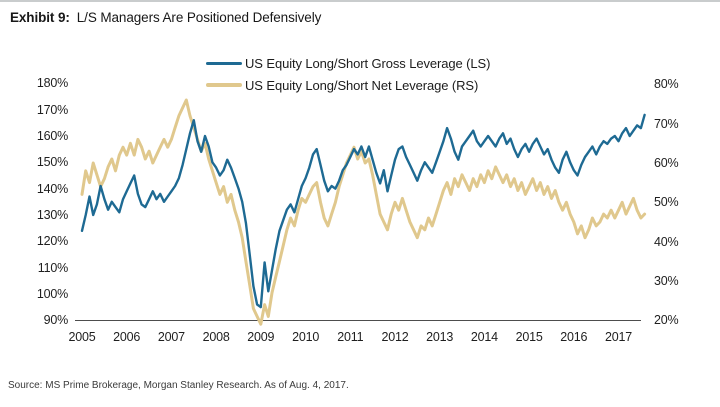  What do you see at coordinates (224, 63) in the screenshot?
I see `gross-line-swatch` at bounding box center [224, 63].